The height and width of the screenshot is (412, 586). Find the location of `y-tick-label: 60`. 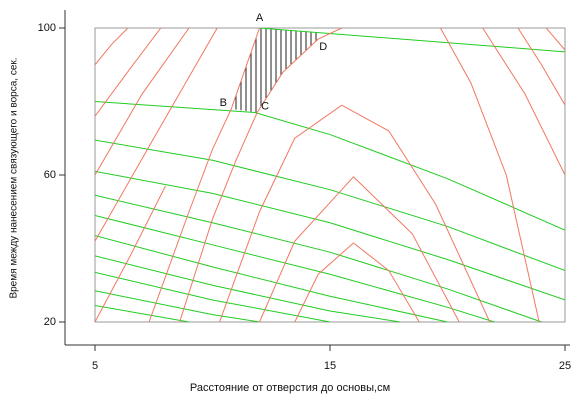

y-tick-label: 60 is located at coordinates (50, 175).